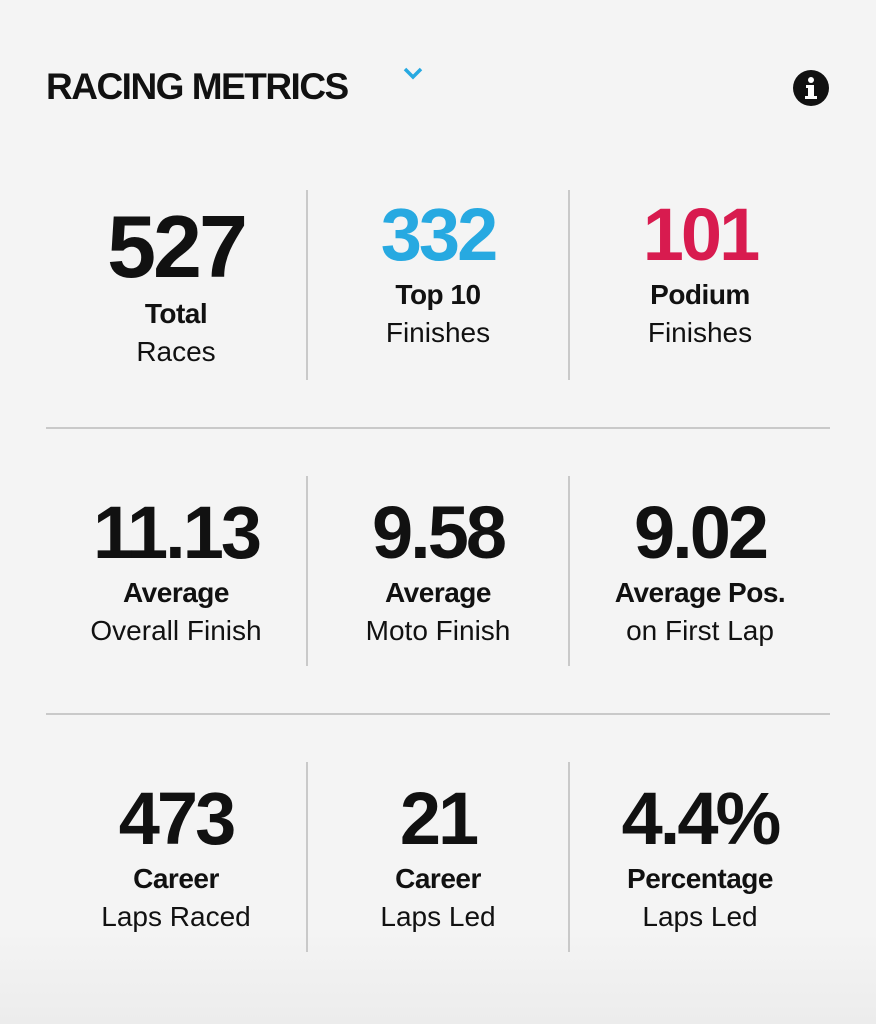 Image resolution: width=876 pixels, height=1024 pixels. What do you see at coordinates (438, 294) in the screenshot?
I see `metric-label: Top 10` at bounding box center [438, 294].